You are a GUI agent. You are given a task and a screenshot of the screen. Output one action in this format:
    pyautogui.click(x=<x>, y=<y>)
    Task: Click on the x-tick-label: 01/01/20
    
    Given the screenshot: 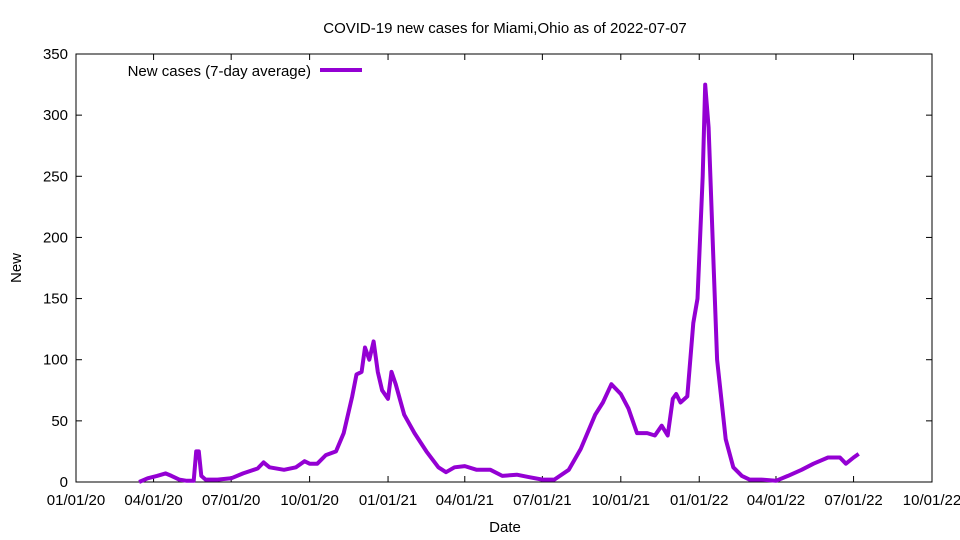 What is the action you would take?
    pyautogui.click(x=76, y=500)
    